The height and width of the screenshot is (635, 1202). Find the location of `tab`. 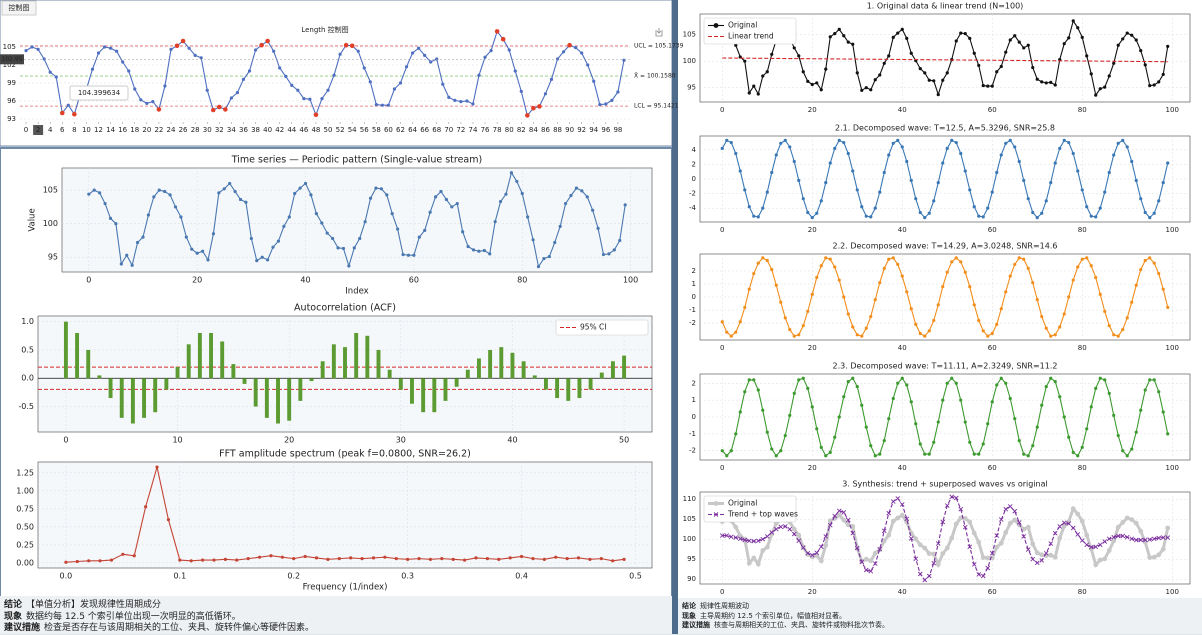

tab is located at coordinates (19, 8).